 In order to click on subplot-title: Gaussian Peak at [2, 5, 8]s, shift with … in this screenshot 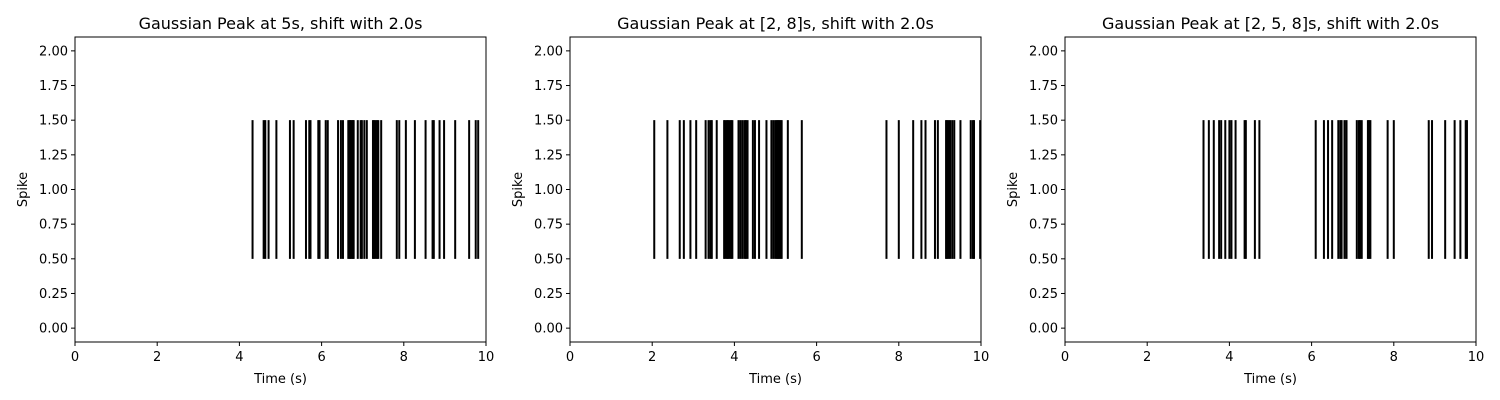, I will do `click(1270, 23)`.